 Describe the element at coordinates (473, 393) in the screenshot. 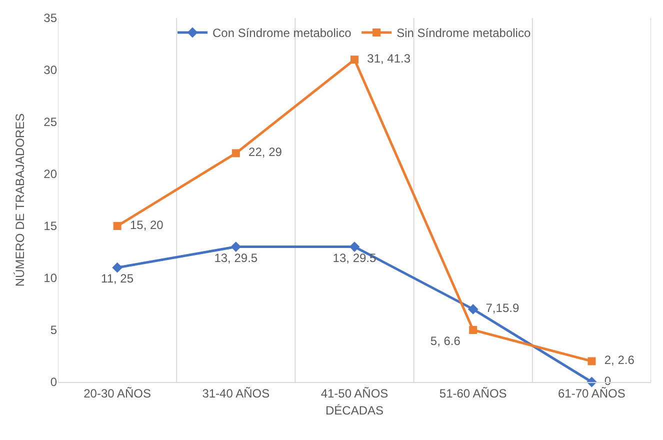

I see `x-tick-label: 51-60 AÑOS` at that location.